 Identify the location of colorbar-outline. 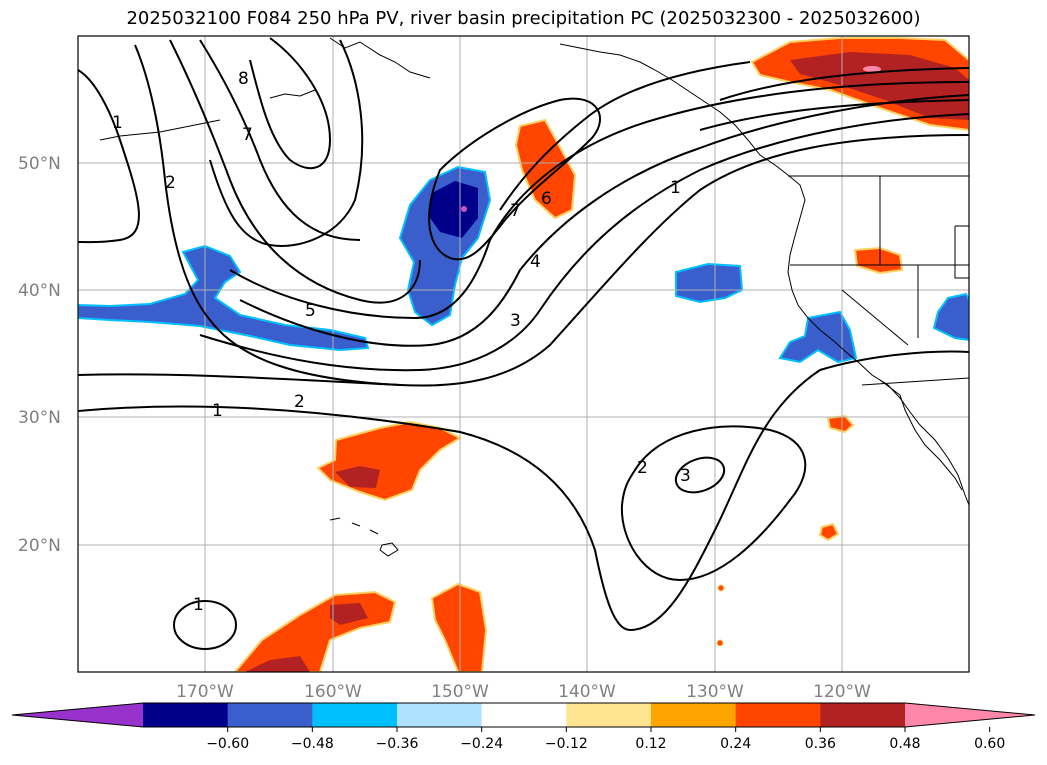
(523, 715).